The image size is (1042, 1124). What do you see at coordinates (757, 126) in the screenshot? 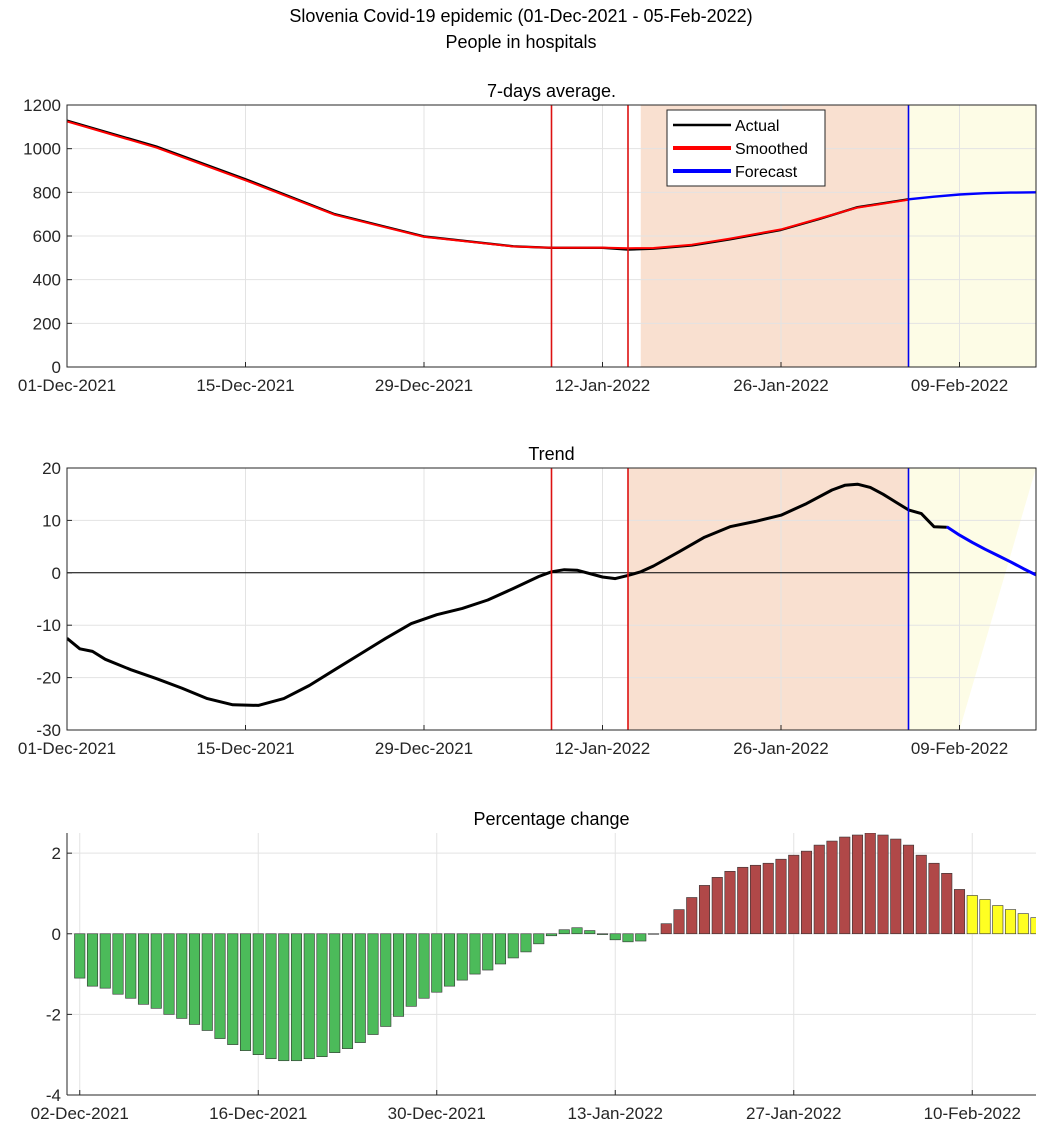
I see `legend-label-actual: Actual` at bounding box center [757, 126].